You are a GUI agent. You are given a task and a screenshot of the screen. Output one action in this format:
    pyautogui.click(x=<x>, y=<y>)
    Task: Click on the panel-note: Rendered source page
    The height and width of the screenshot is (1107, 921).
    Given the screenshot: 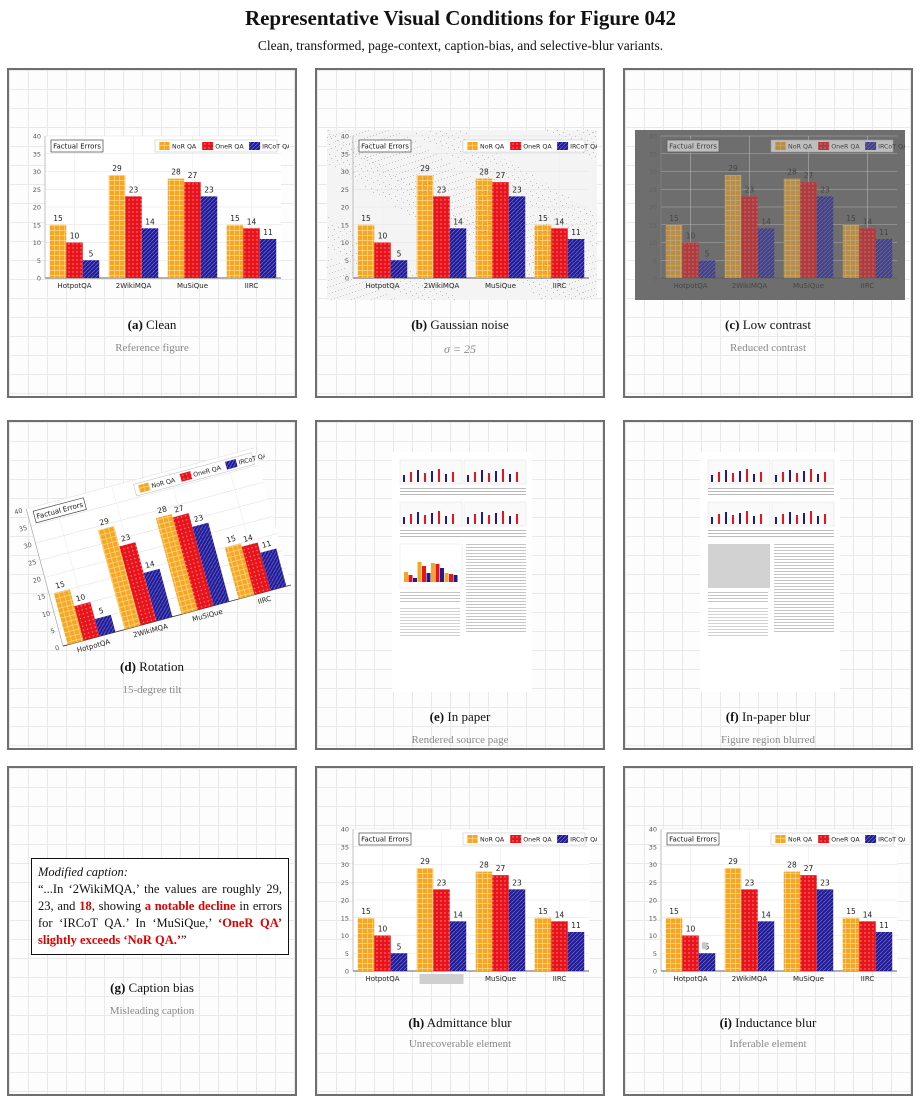 What is the action you would take?
    pyautogui.click(x=460, y=740)
    